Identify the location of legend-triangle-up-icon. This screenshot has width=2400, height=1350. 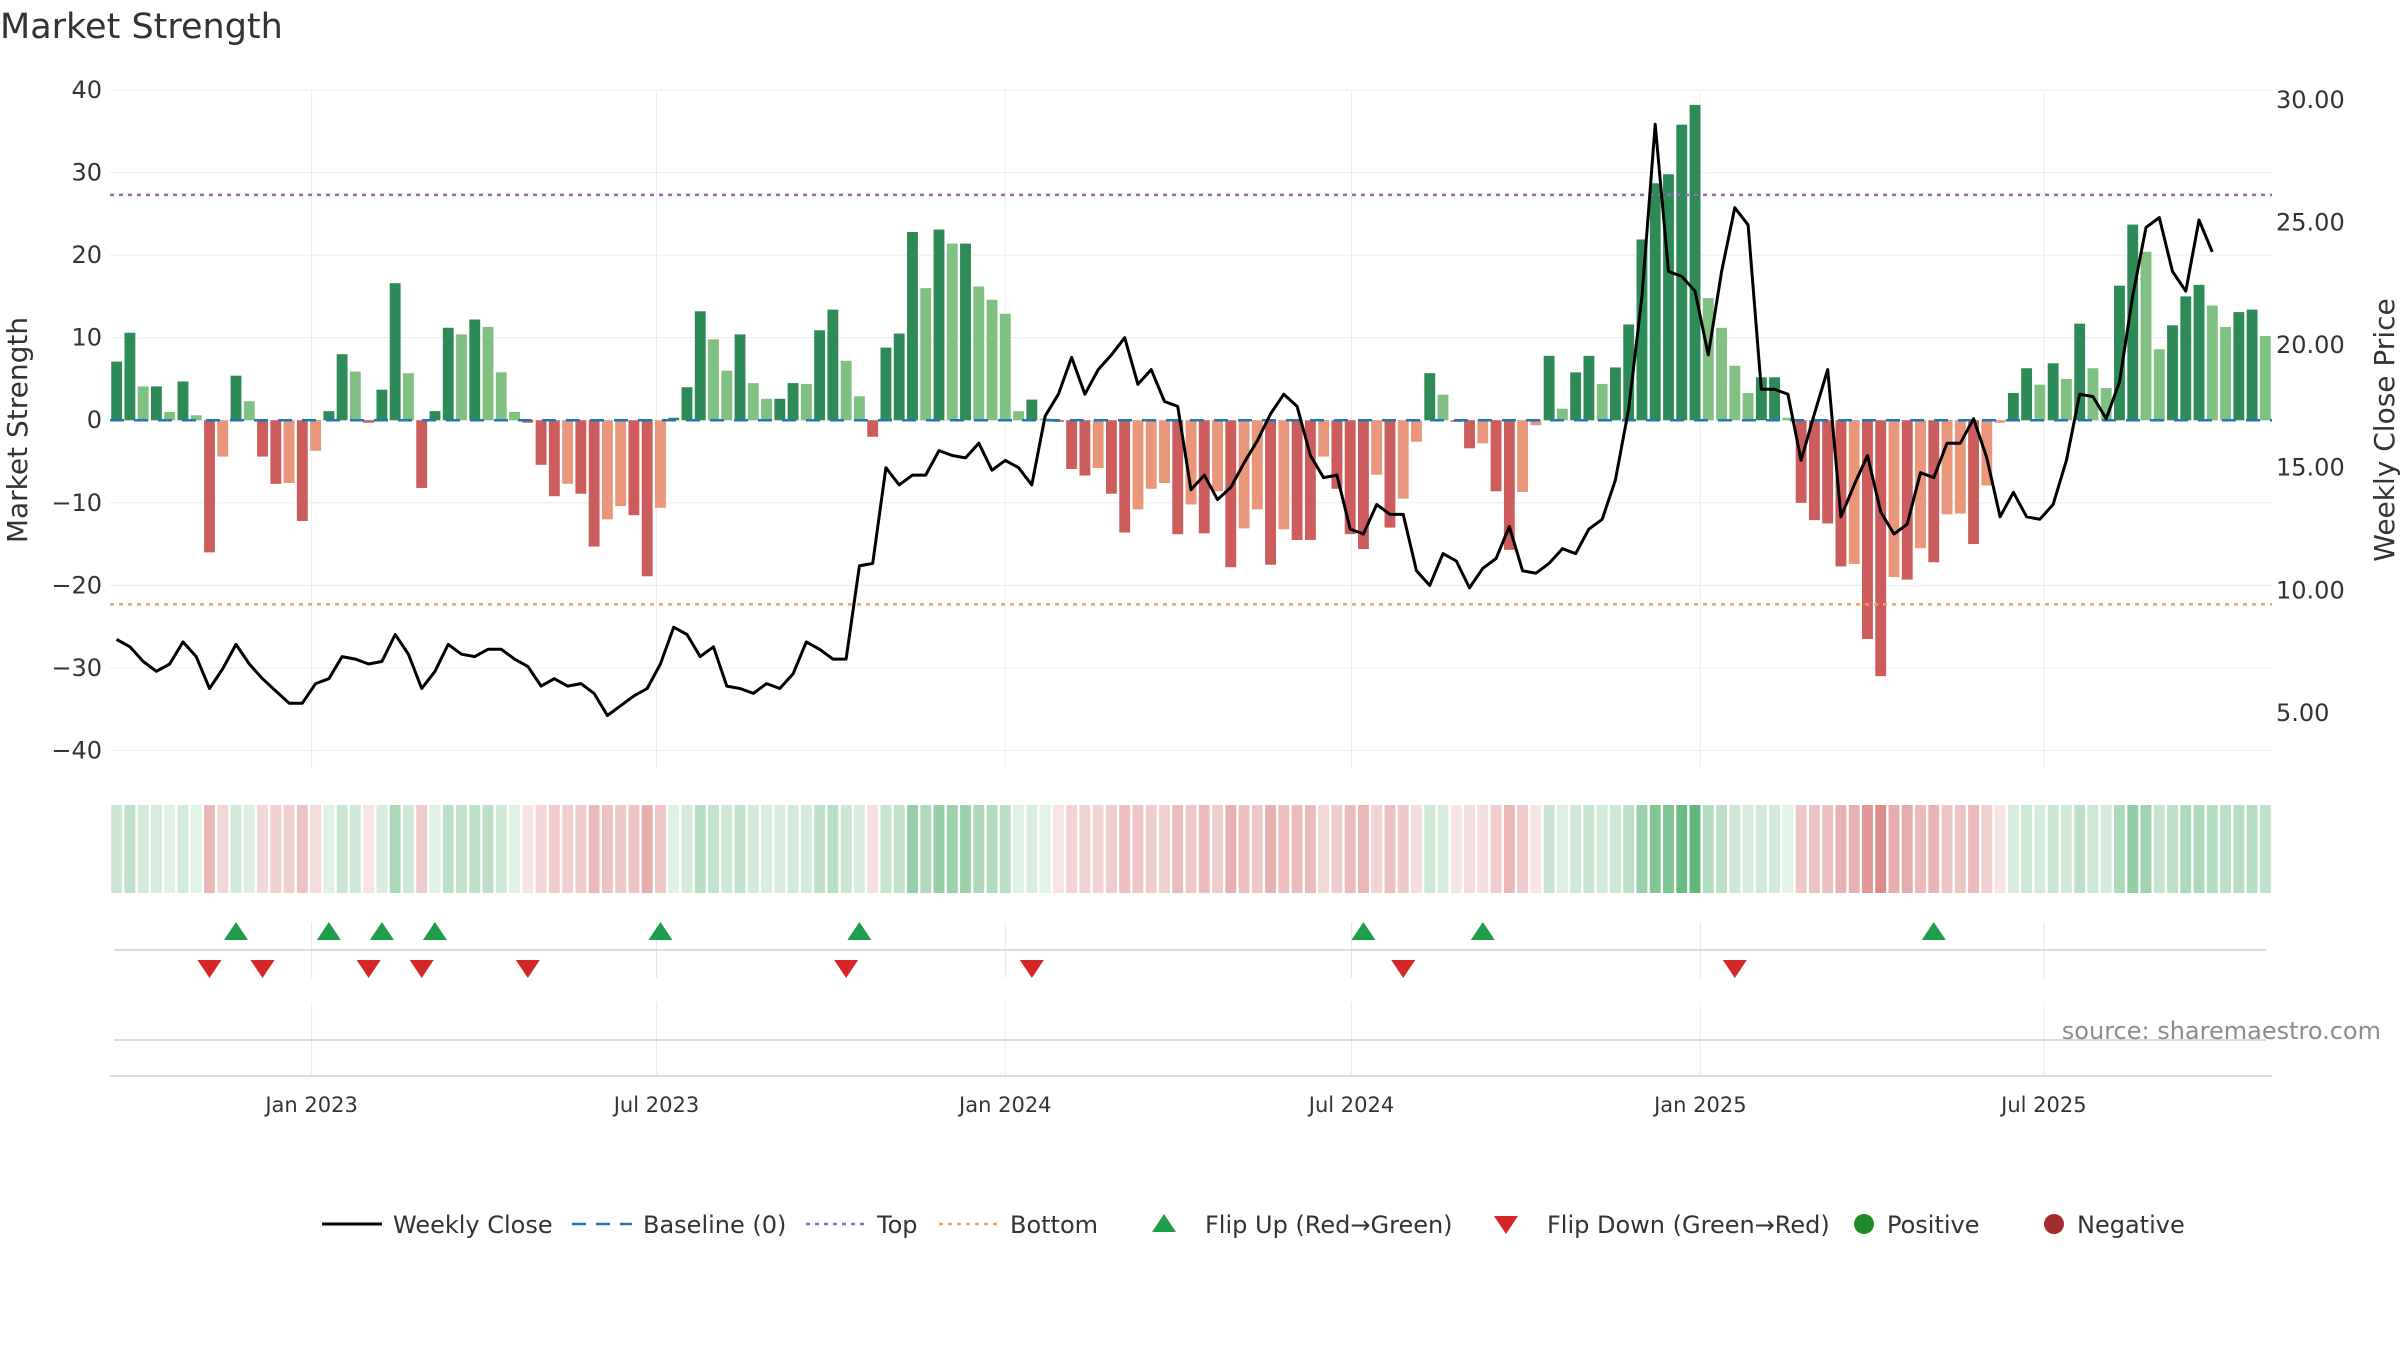
(1164, 1223).